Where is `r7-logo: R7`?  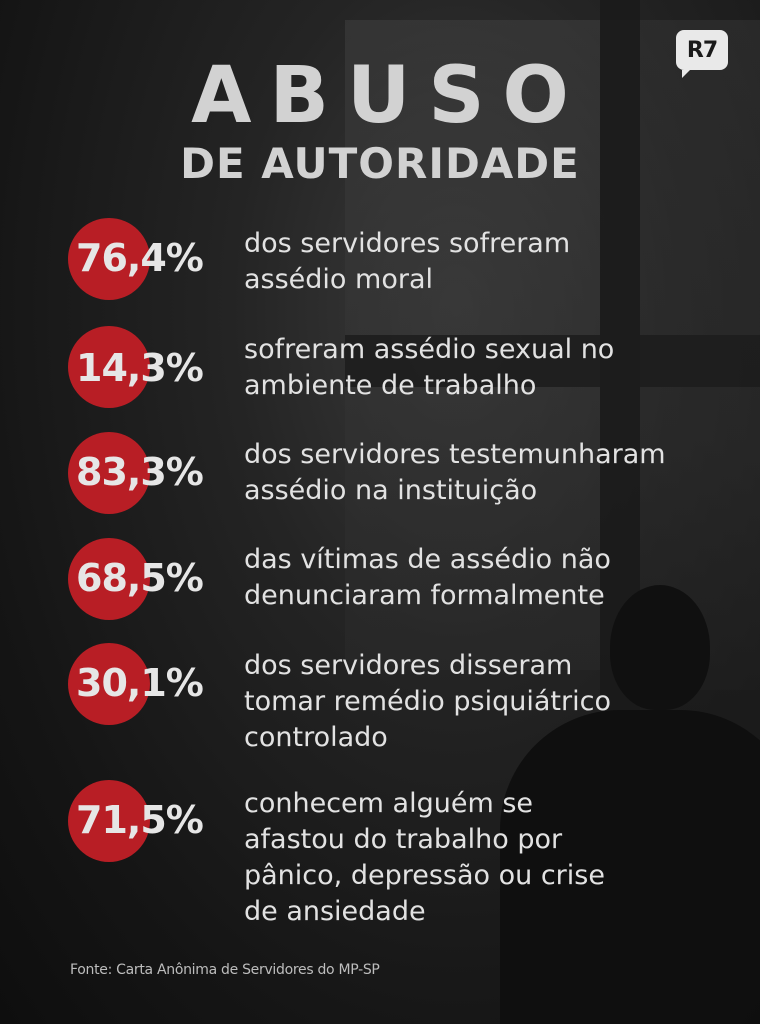
r7-logo: R7 is located at coordinates (702, 54).